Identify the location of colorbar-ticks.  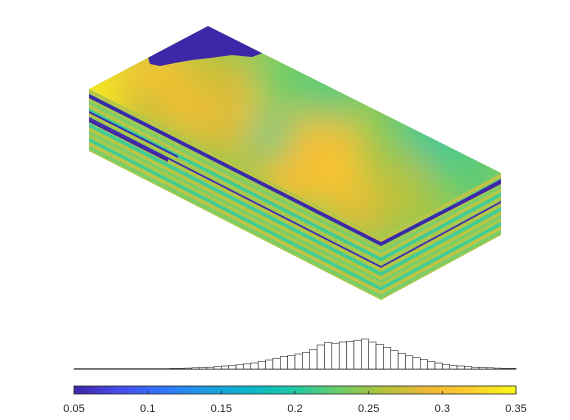
(295, 392).